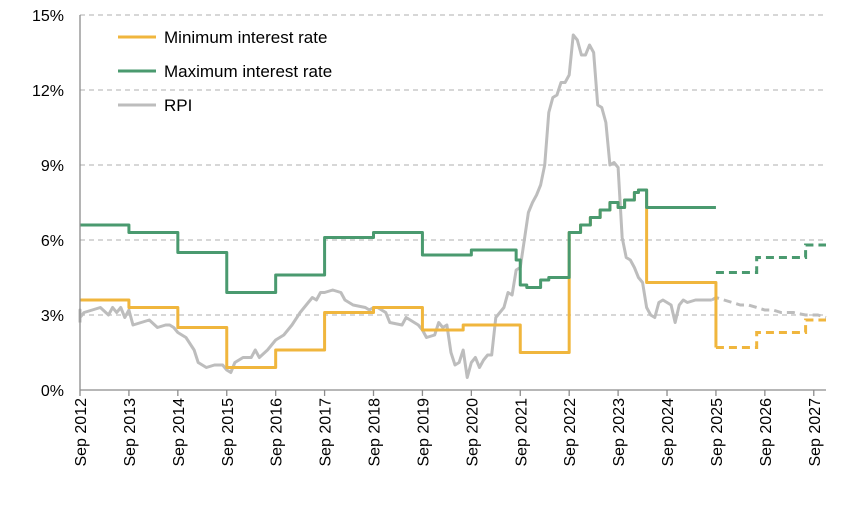  I want to click on rpi-projection-line, so click(769, 307).